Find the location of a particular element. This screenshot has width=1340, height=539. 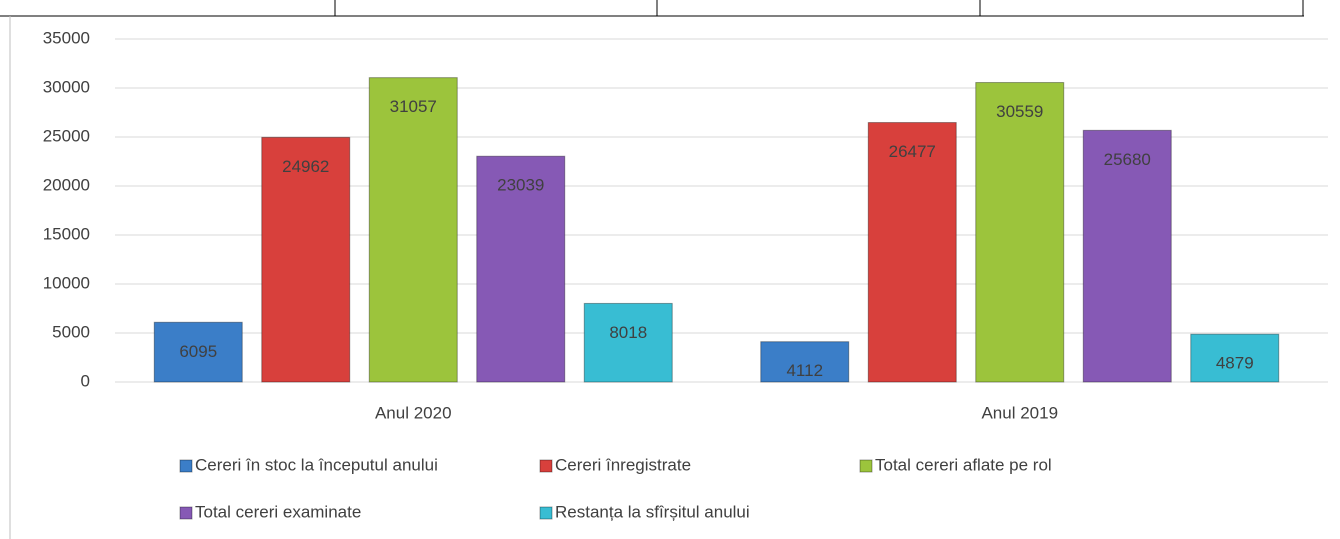

data-label: 30559 is located at coordinates (1019, 111).